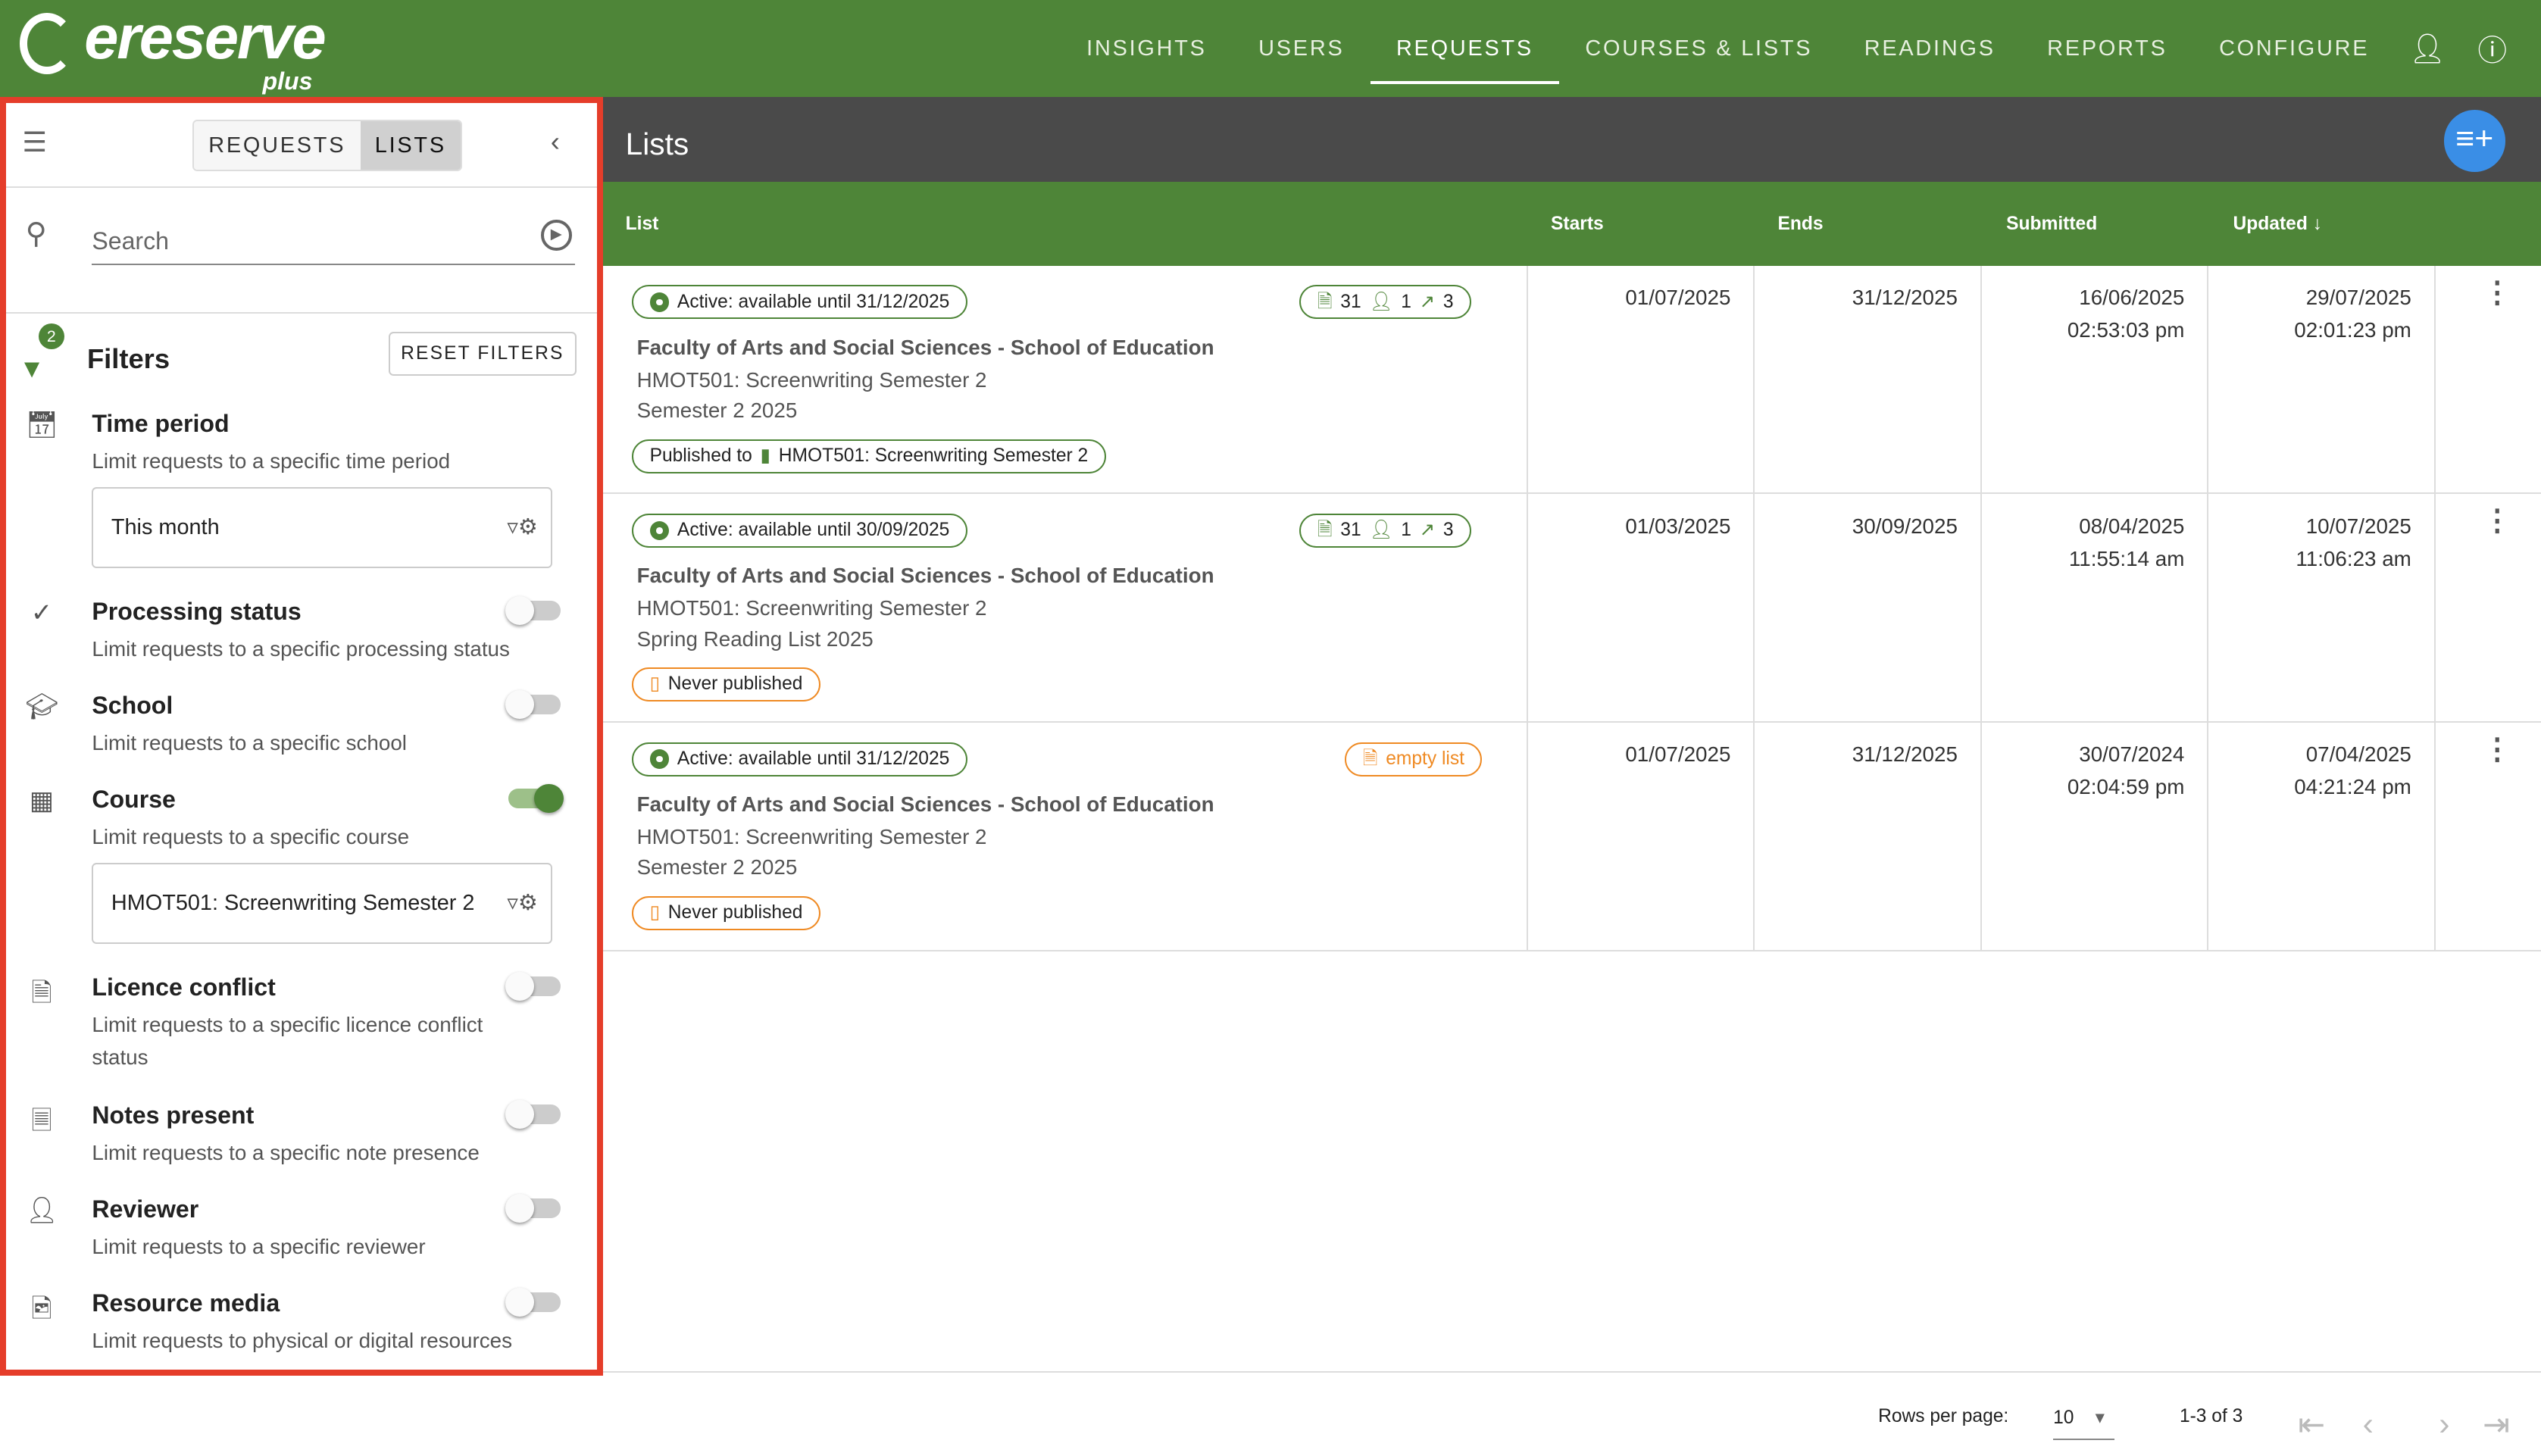 This screenshot has width=2541, height=1456. I want to click on help-icon: ⓘ, so click(2493, 51).